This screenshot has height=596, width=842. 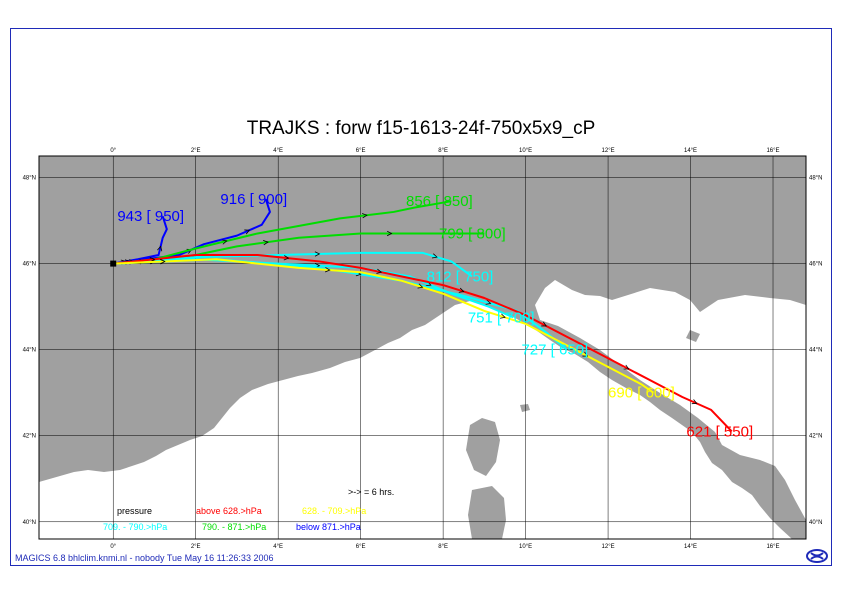 What do you see at coordinates (328, 527) in the screenshot?
I see `legend-item-blue: below 871.>hPa` at bounding box center [328, 527].